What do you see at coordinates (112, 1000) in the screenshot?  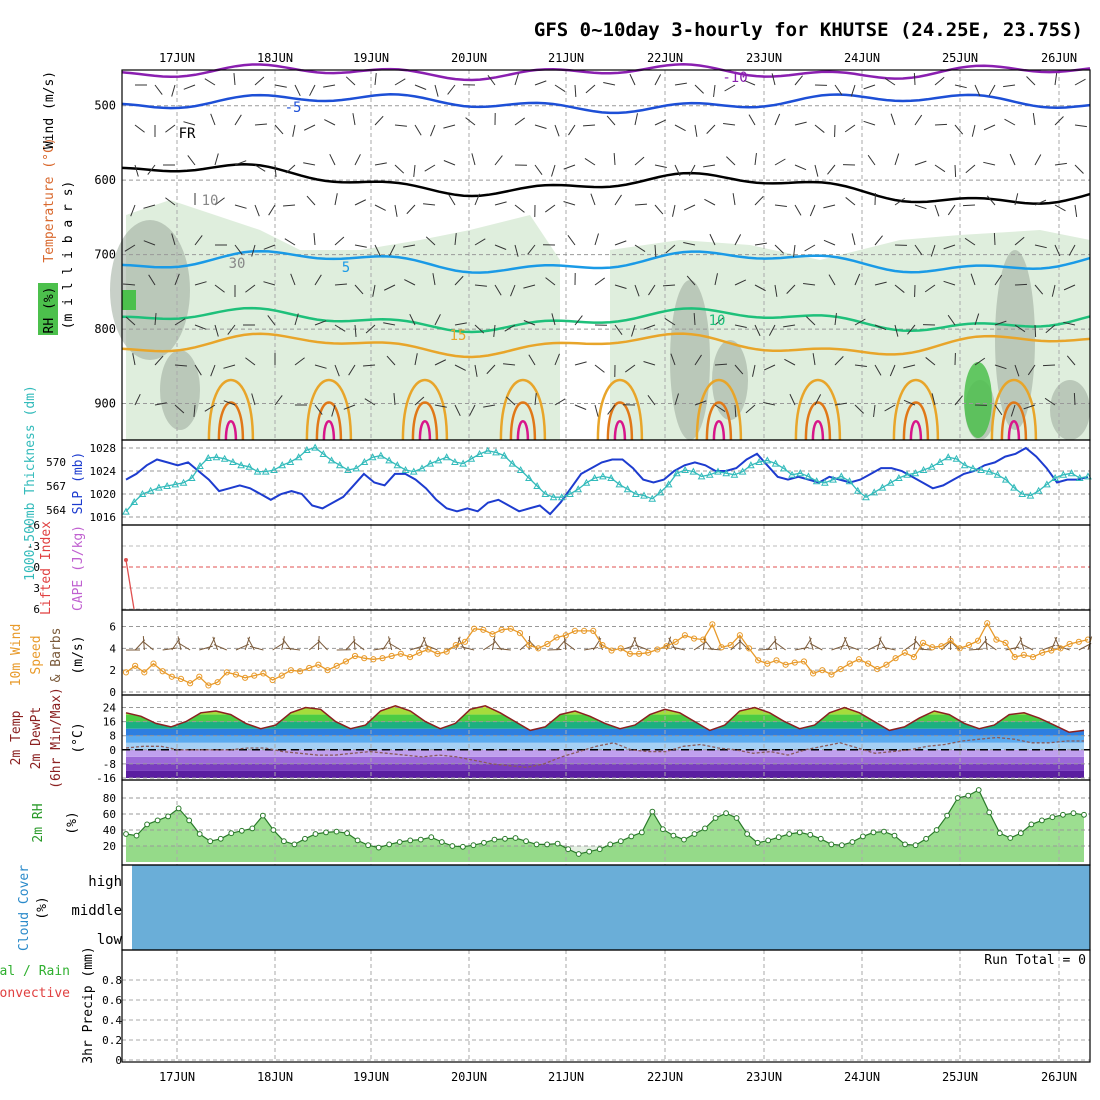 I see `precip-tick: 0.6` at bounding box center [112, 1000].